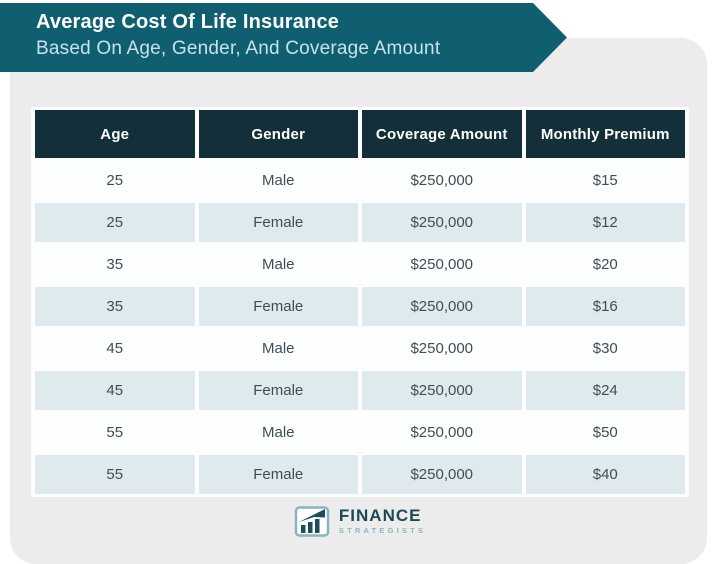 The width and height of the screenshot is (720, 564). What do you see at coordinates (605, 348) in the screenshot?
I see `table-cell: $30` at bounding box center [605, 348].